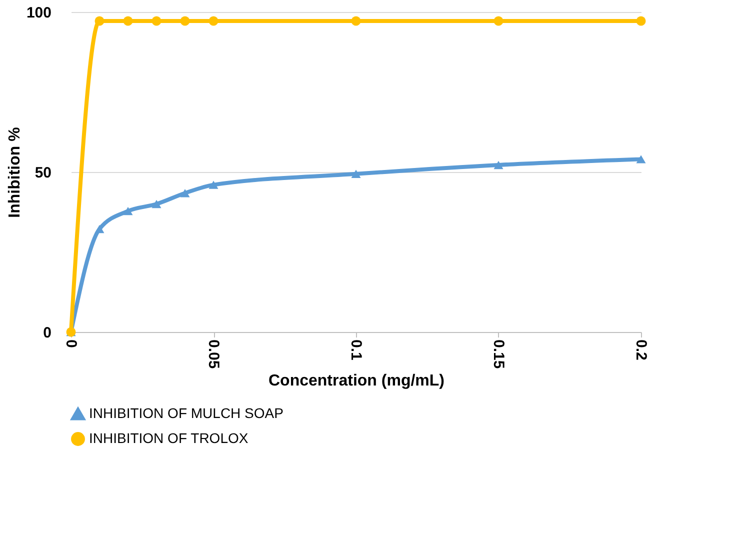 This screenshot has width=729, height=548. Describe the element at coordinates (498, 354) in the screenshot. I see `x-tick-label: 0.15` at that location.